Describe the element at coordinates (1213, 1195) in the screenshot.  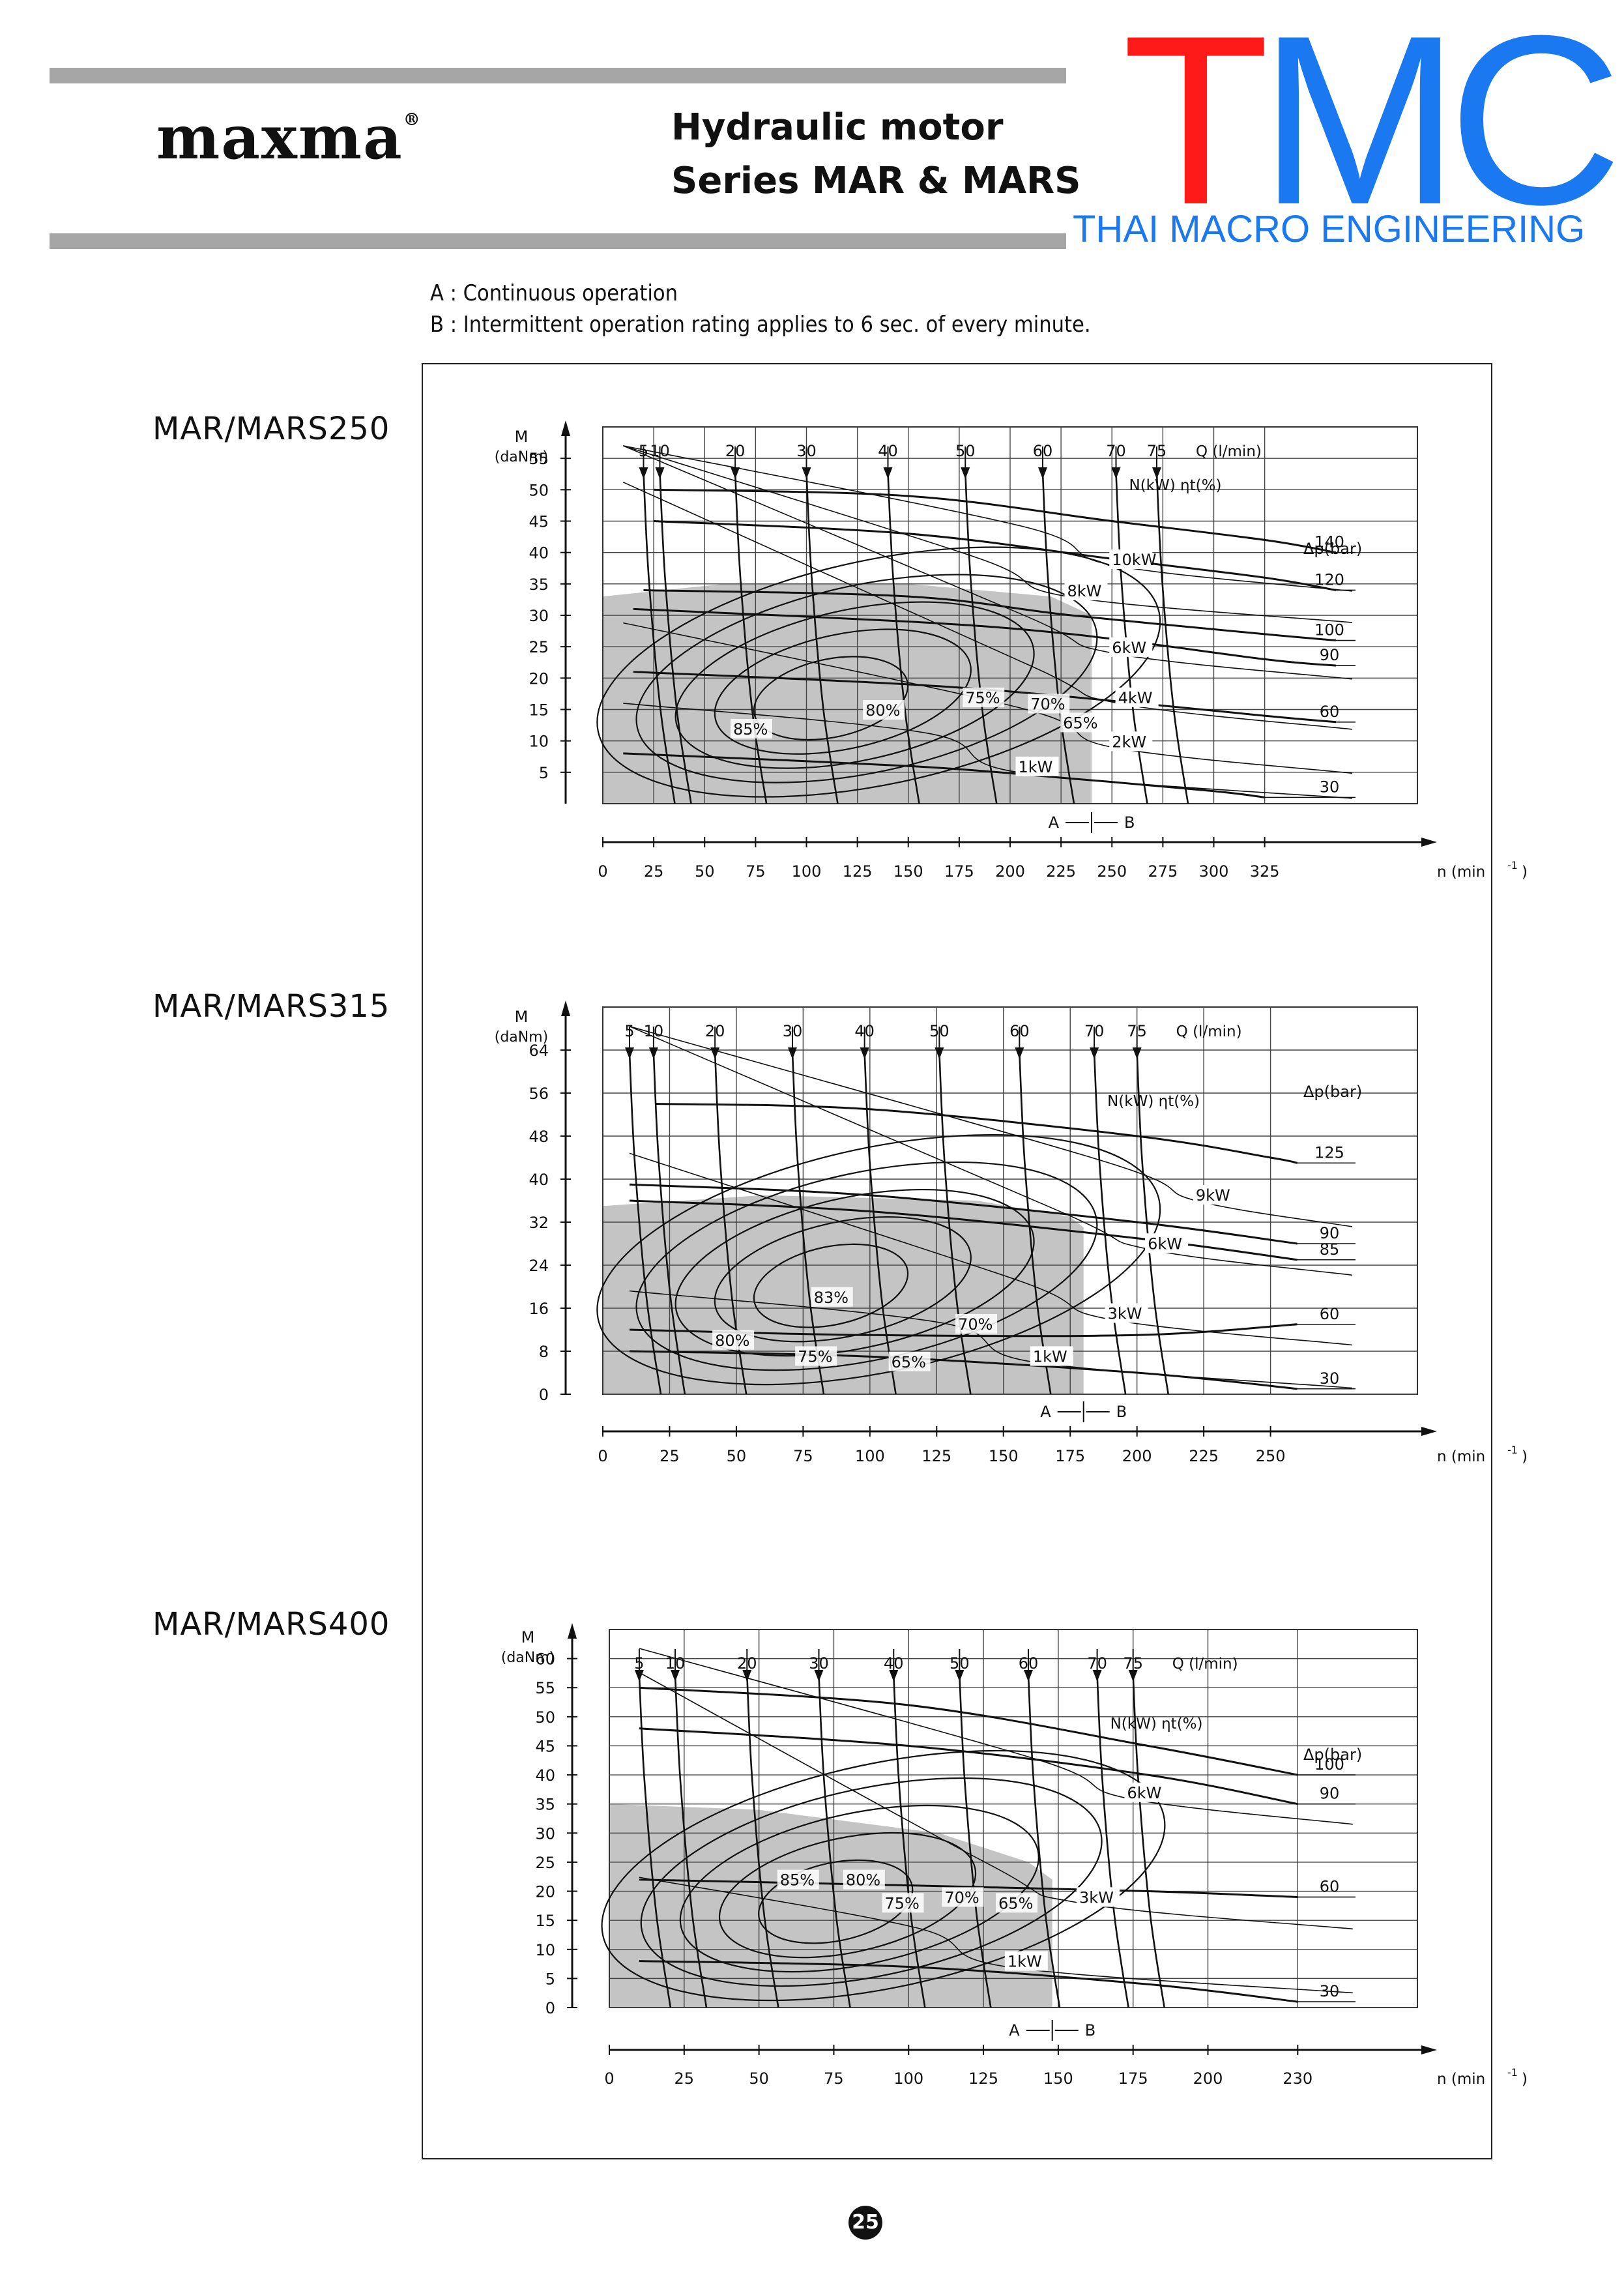
I see `power-label: 9kW` at that location.